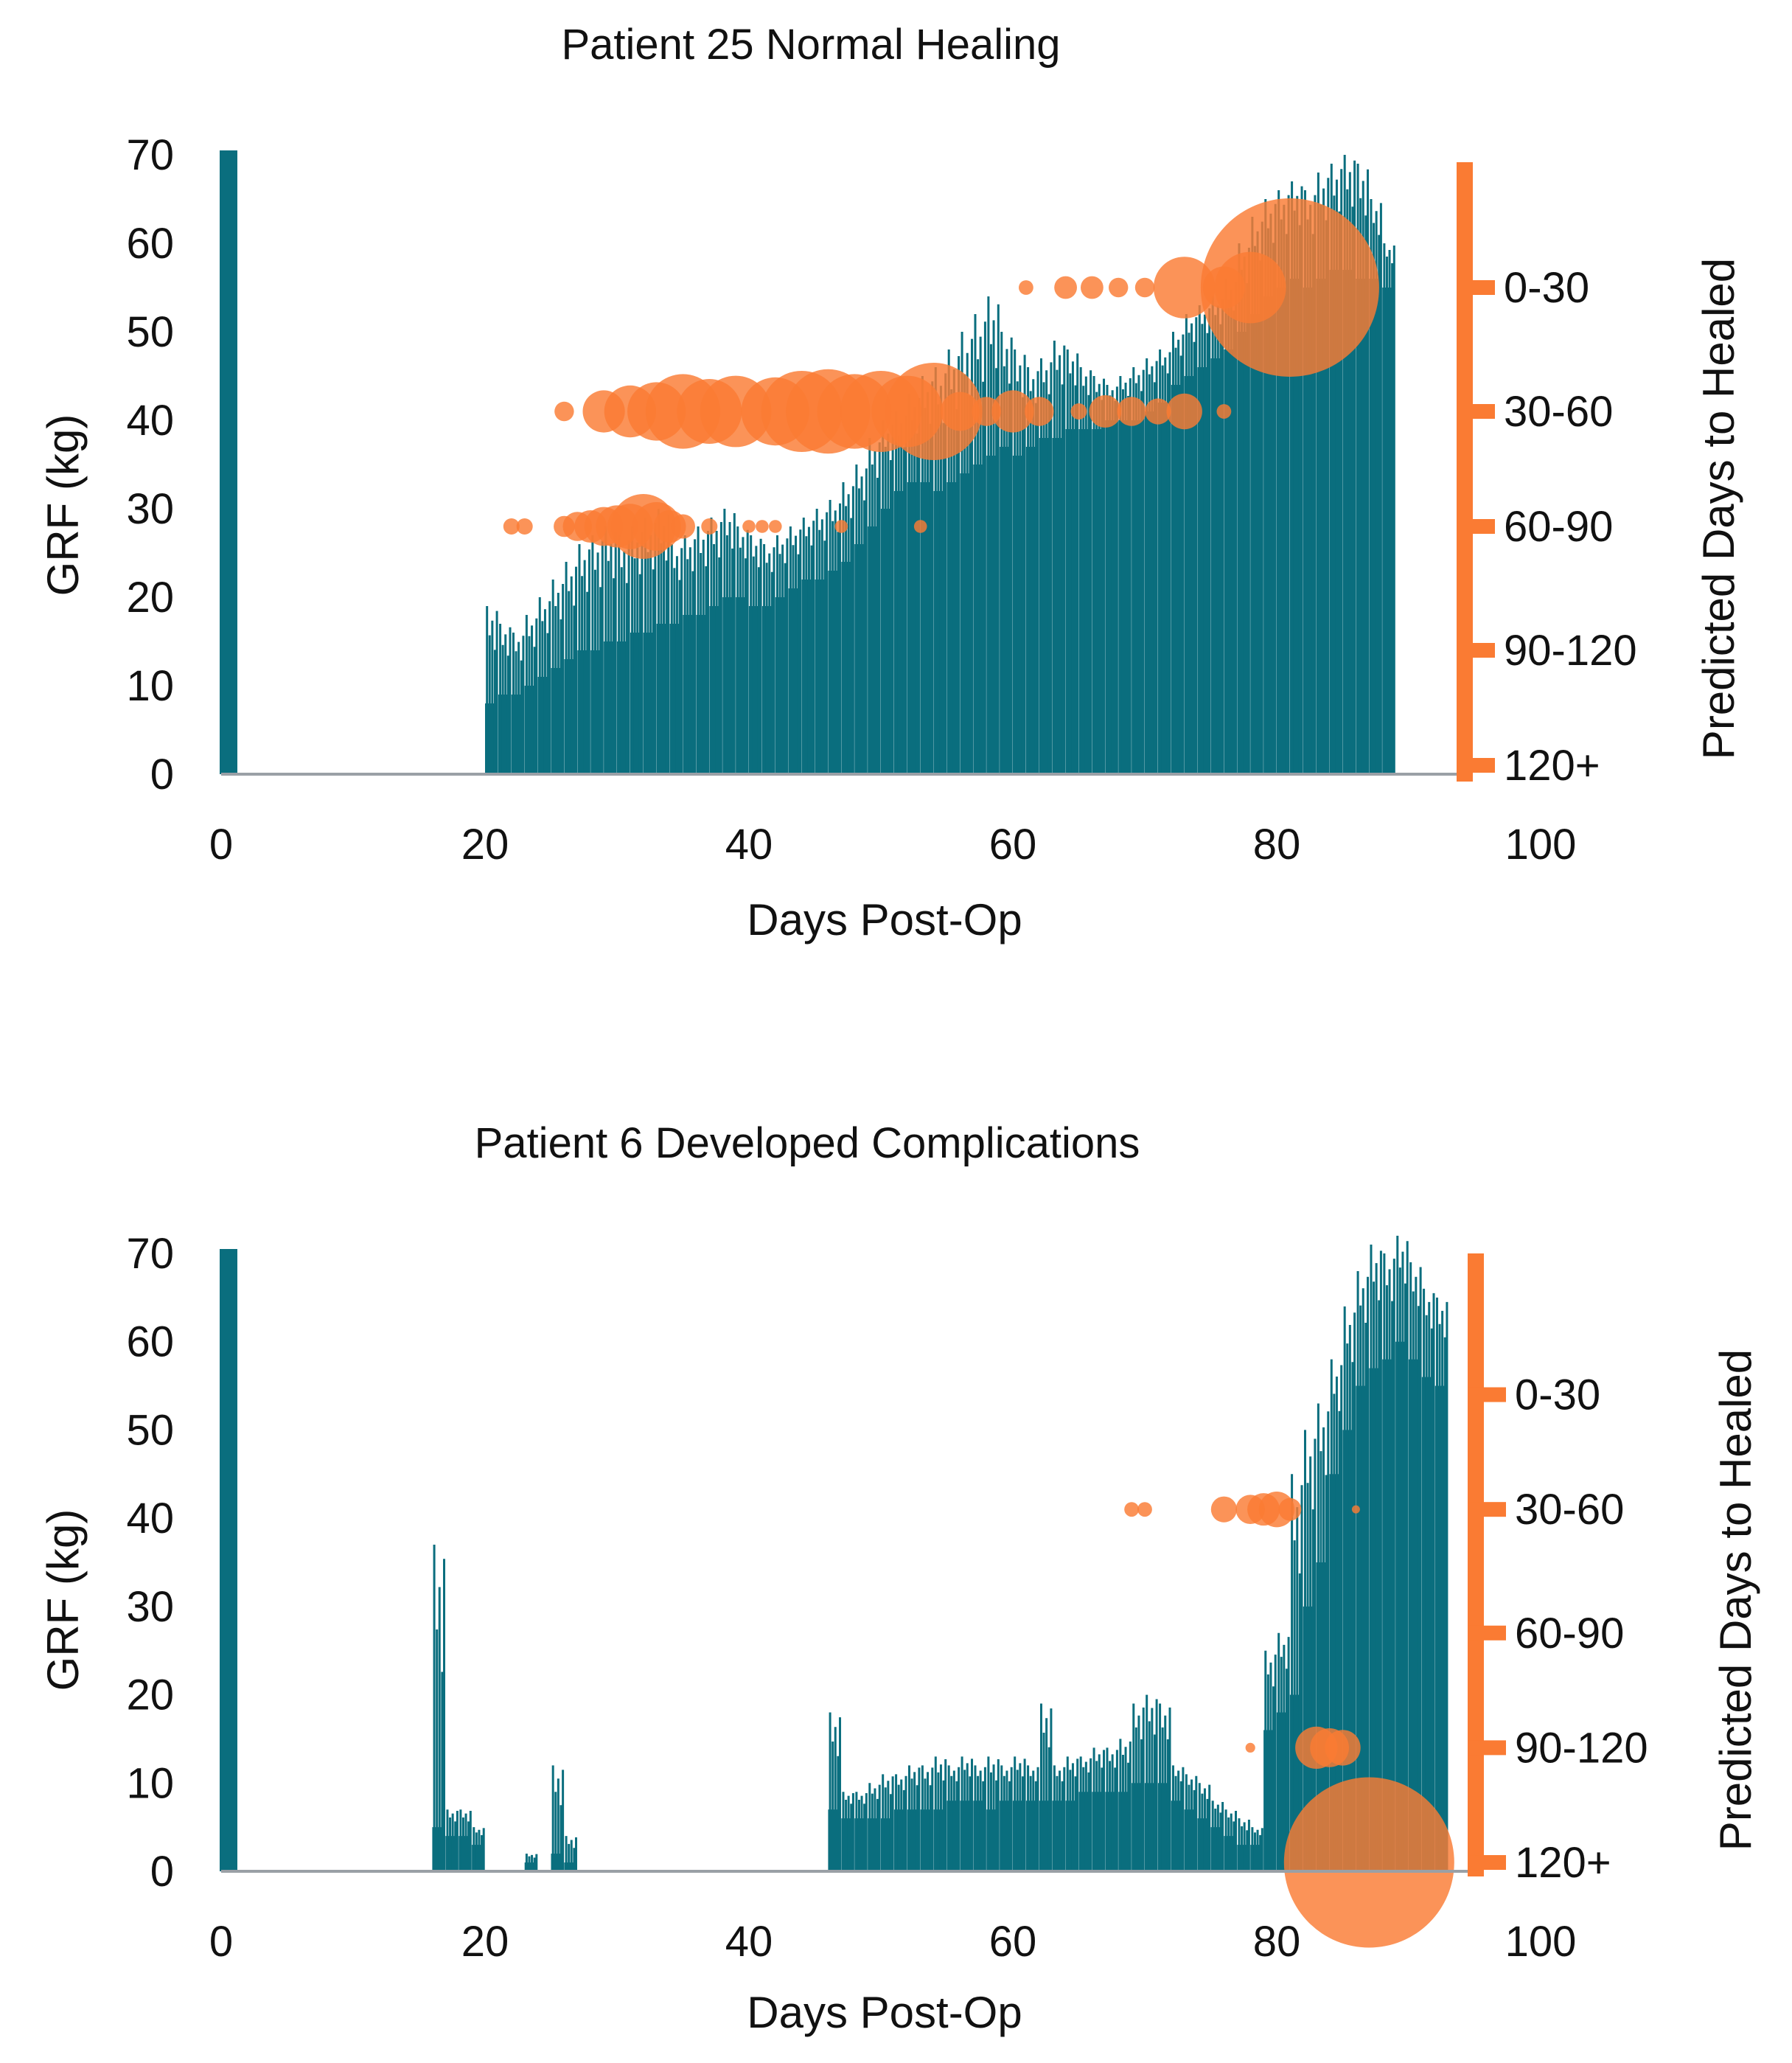  I want to click on x-tick-label: 80, so click(1277, 1942).